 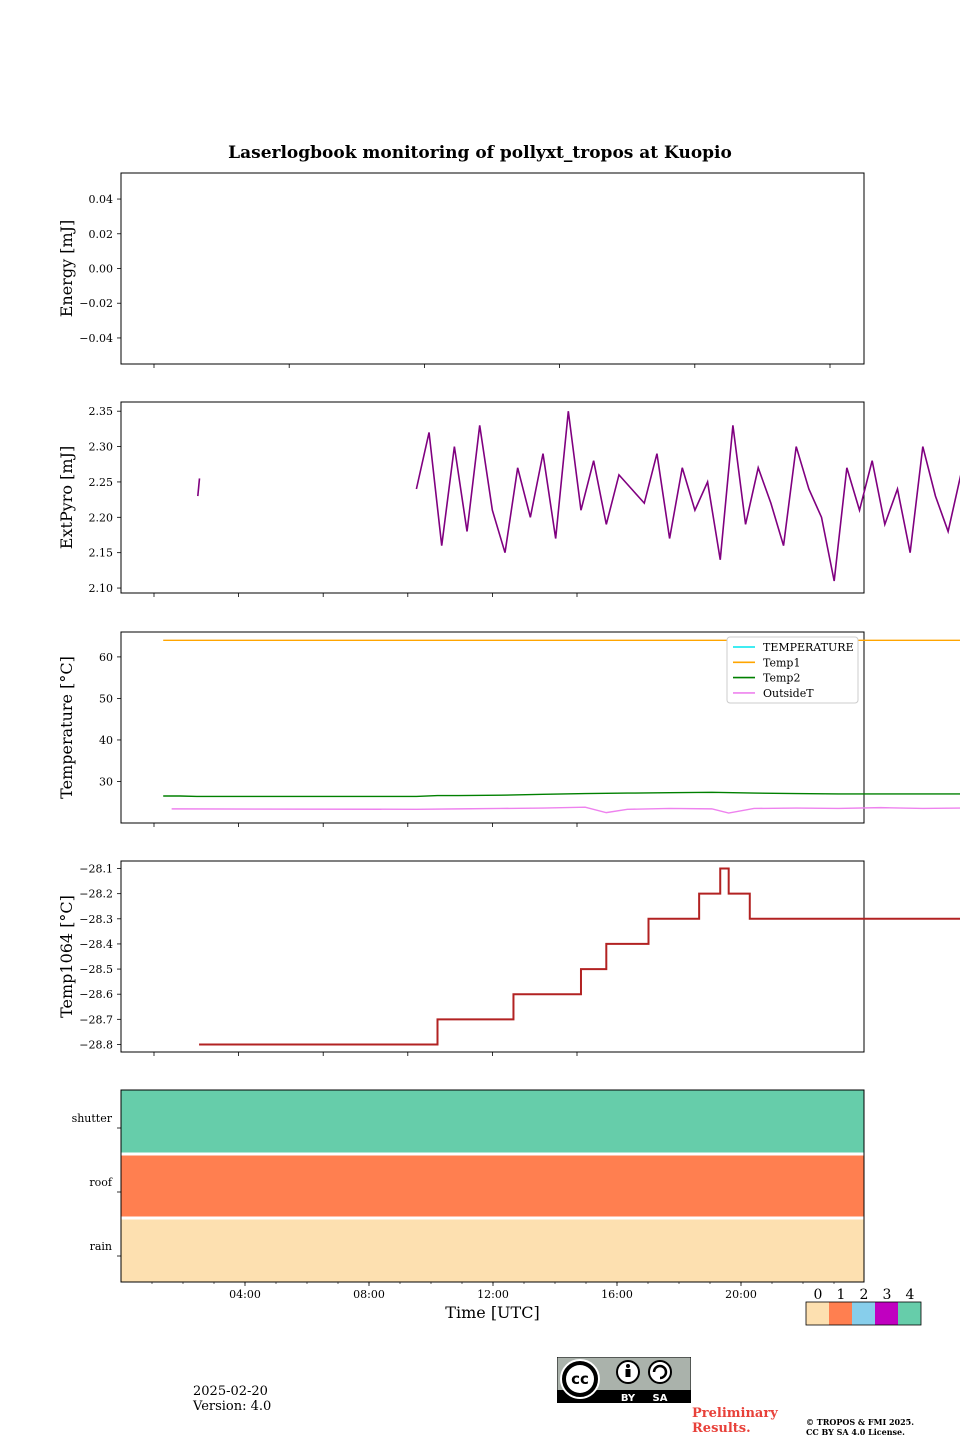 What do you see at coordinates (781, 678) in the screenshot?
I see `legend-entry: Temp2` at bounding box center [781, 678].